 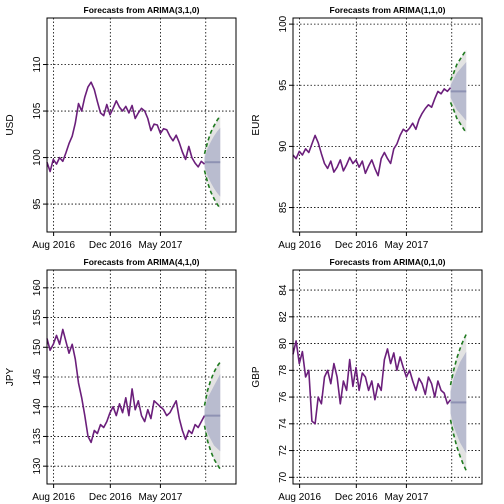 What do you see at coordinates (37, 376) in the screenshot?
I see `y-tick-label: 145` at bounding box center [37, 376].